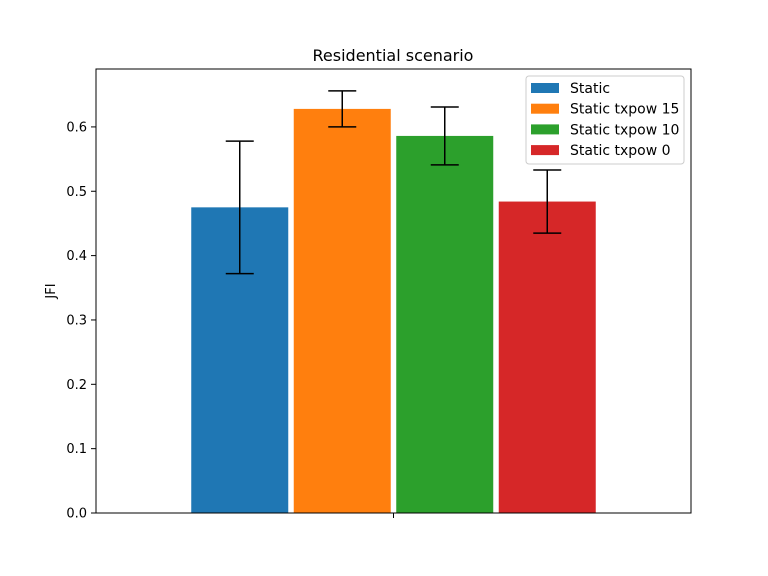  Describe the element at coordinates (624, 130) in the screenshot. I see `legend-label: Static txpow 10` at that location.